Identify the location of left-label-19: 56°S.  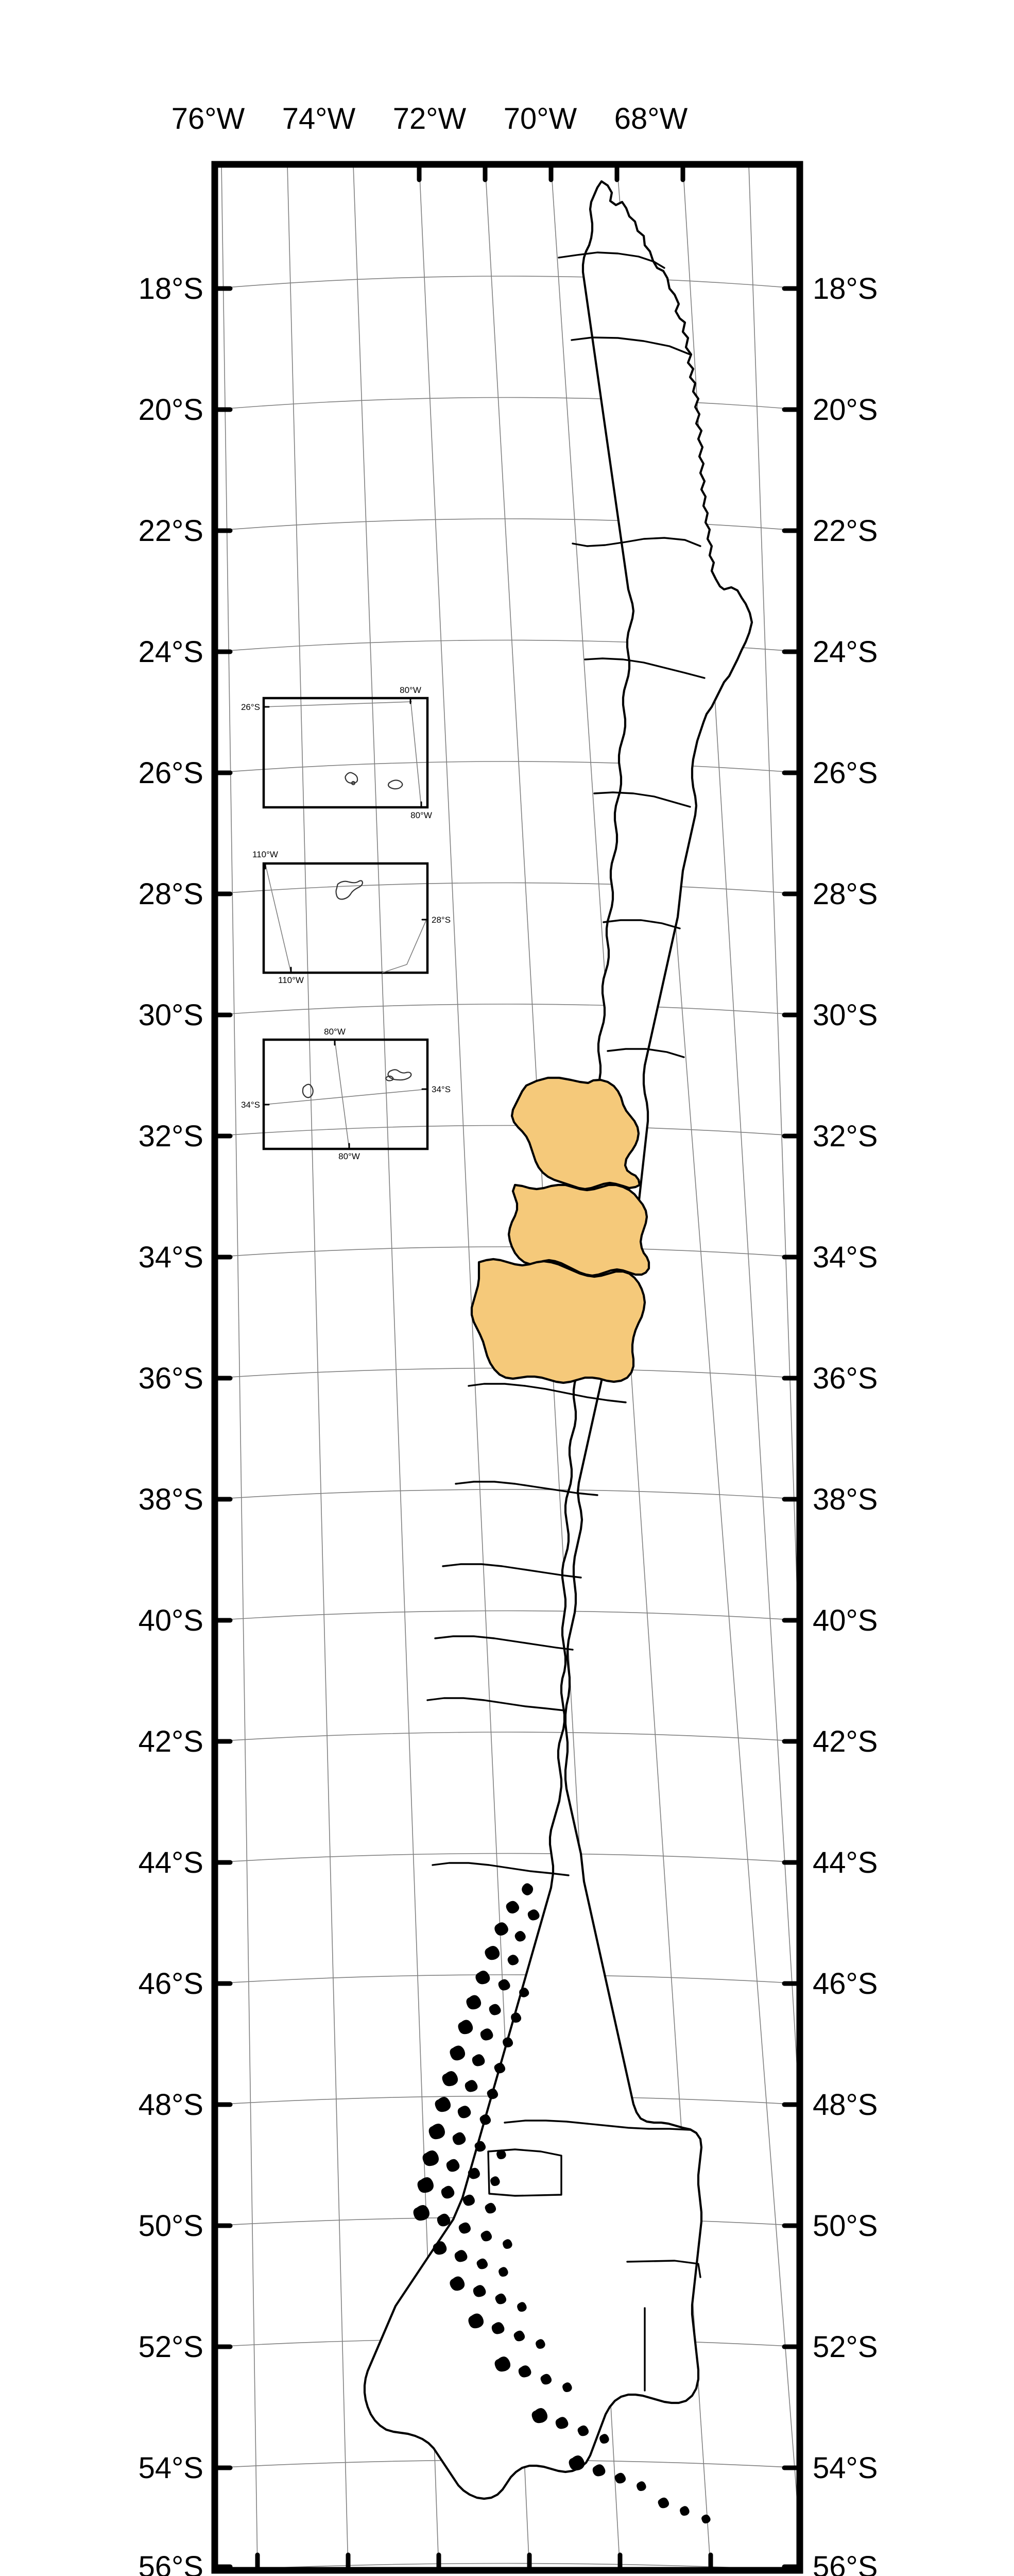
(171, 2563).